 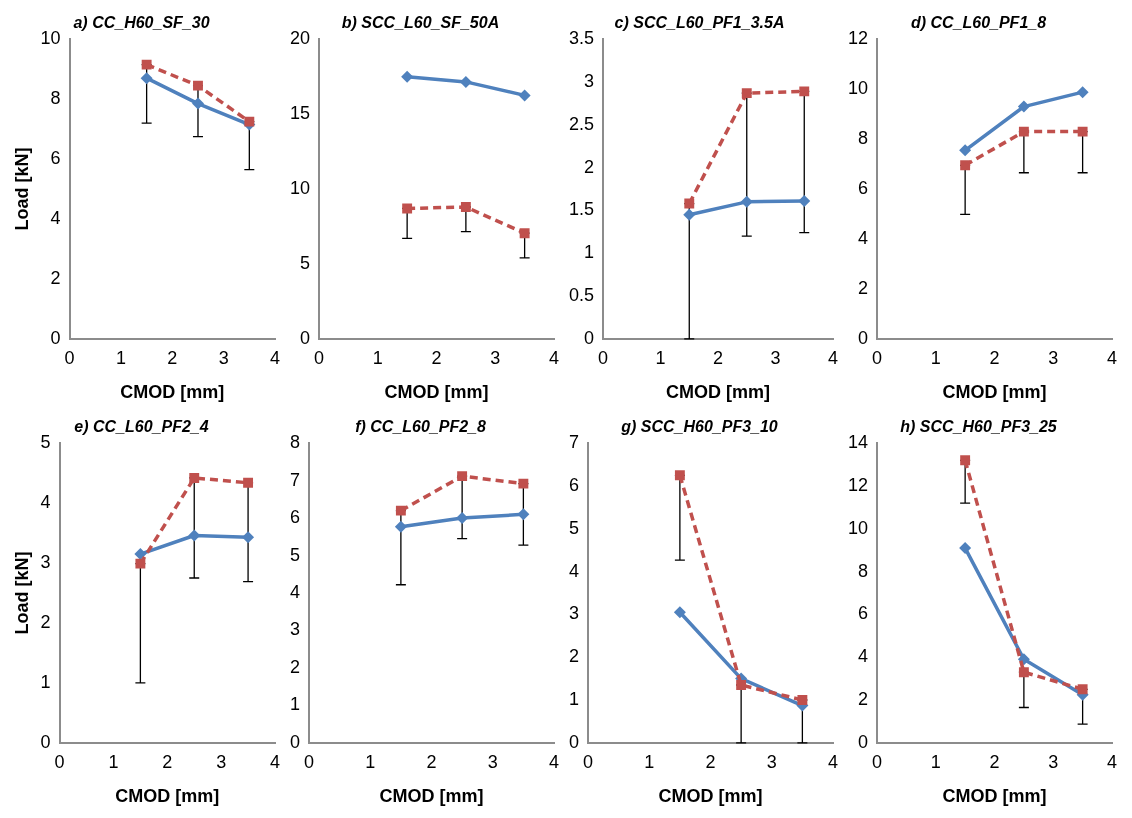 What do you see at coordinates (581, 209) in the screenshot?
I see `y-tick-label: 1.5` at bounding box center [581, 209].